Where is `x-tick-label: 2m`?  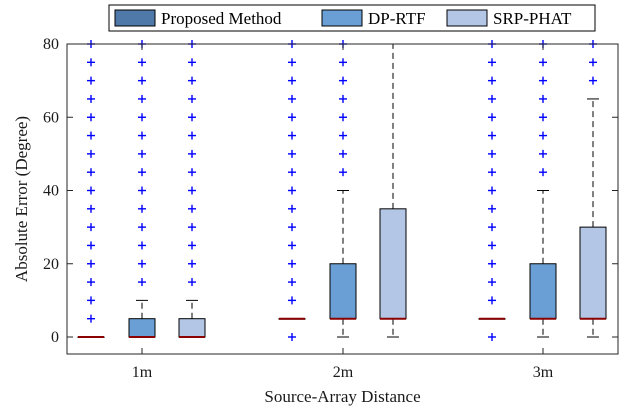 x-tick-label: 2m is located at coordinates (343, 372).